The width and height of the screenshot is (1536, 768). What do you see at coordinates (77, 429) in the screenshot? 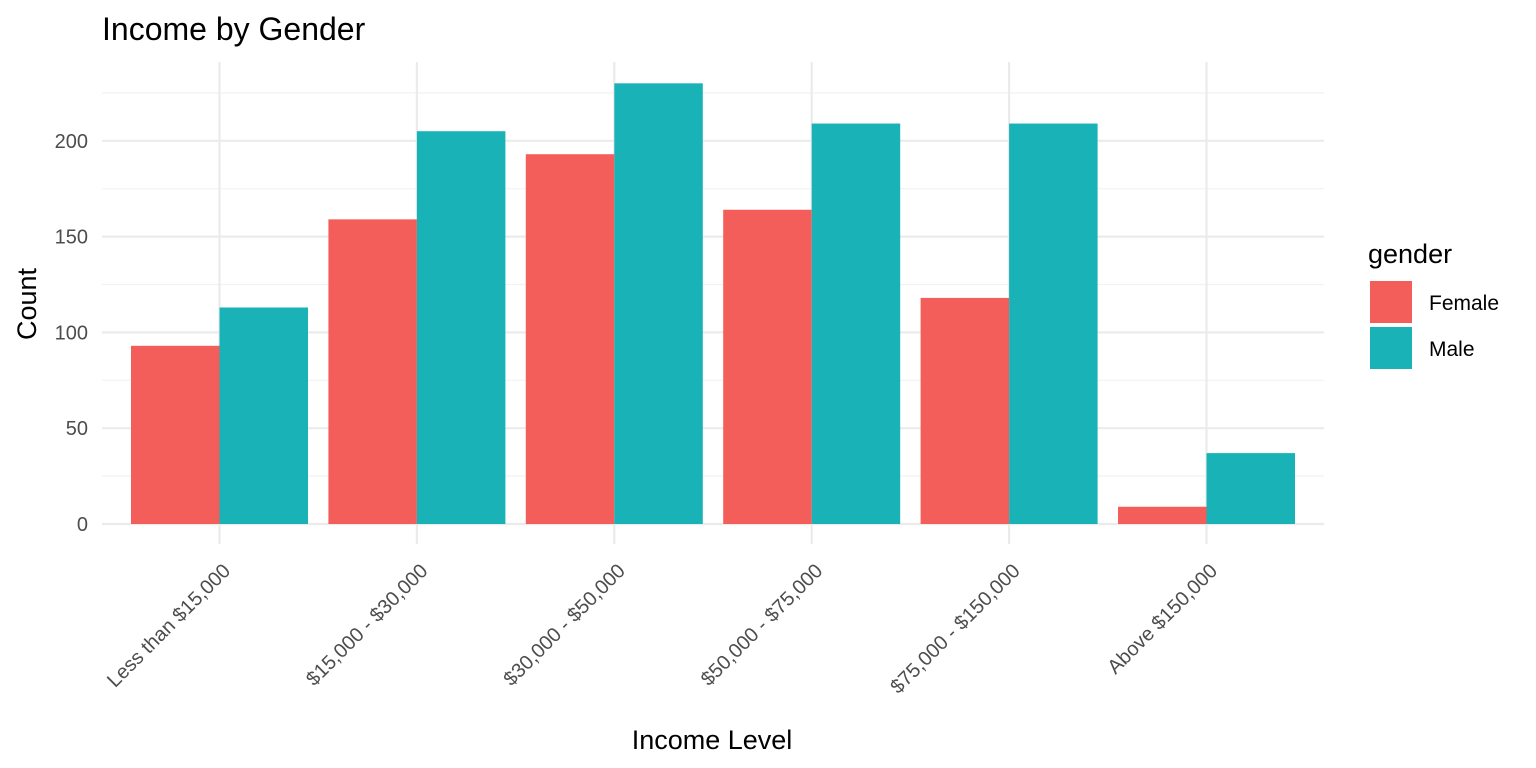
I see `y-tick-label: 50` at bounding box center [77, 429].